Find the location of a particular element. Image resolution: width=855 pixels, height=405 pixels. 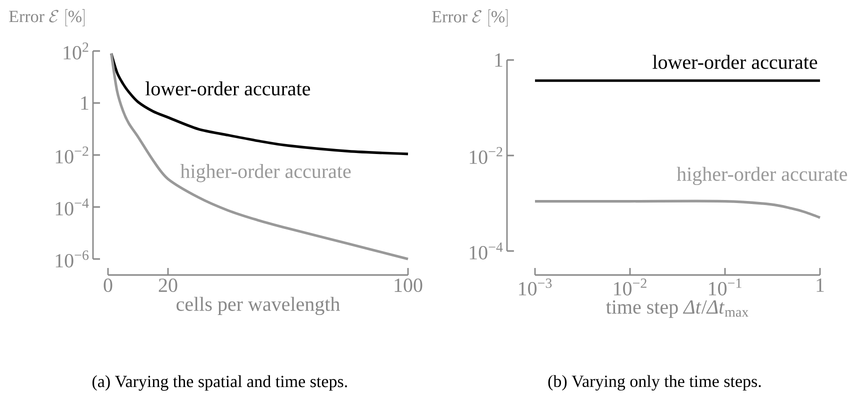

y-tick-label: 10$^{−6}$ is located at coordinates (72, 259).